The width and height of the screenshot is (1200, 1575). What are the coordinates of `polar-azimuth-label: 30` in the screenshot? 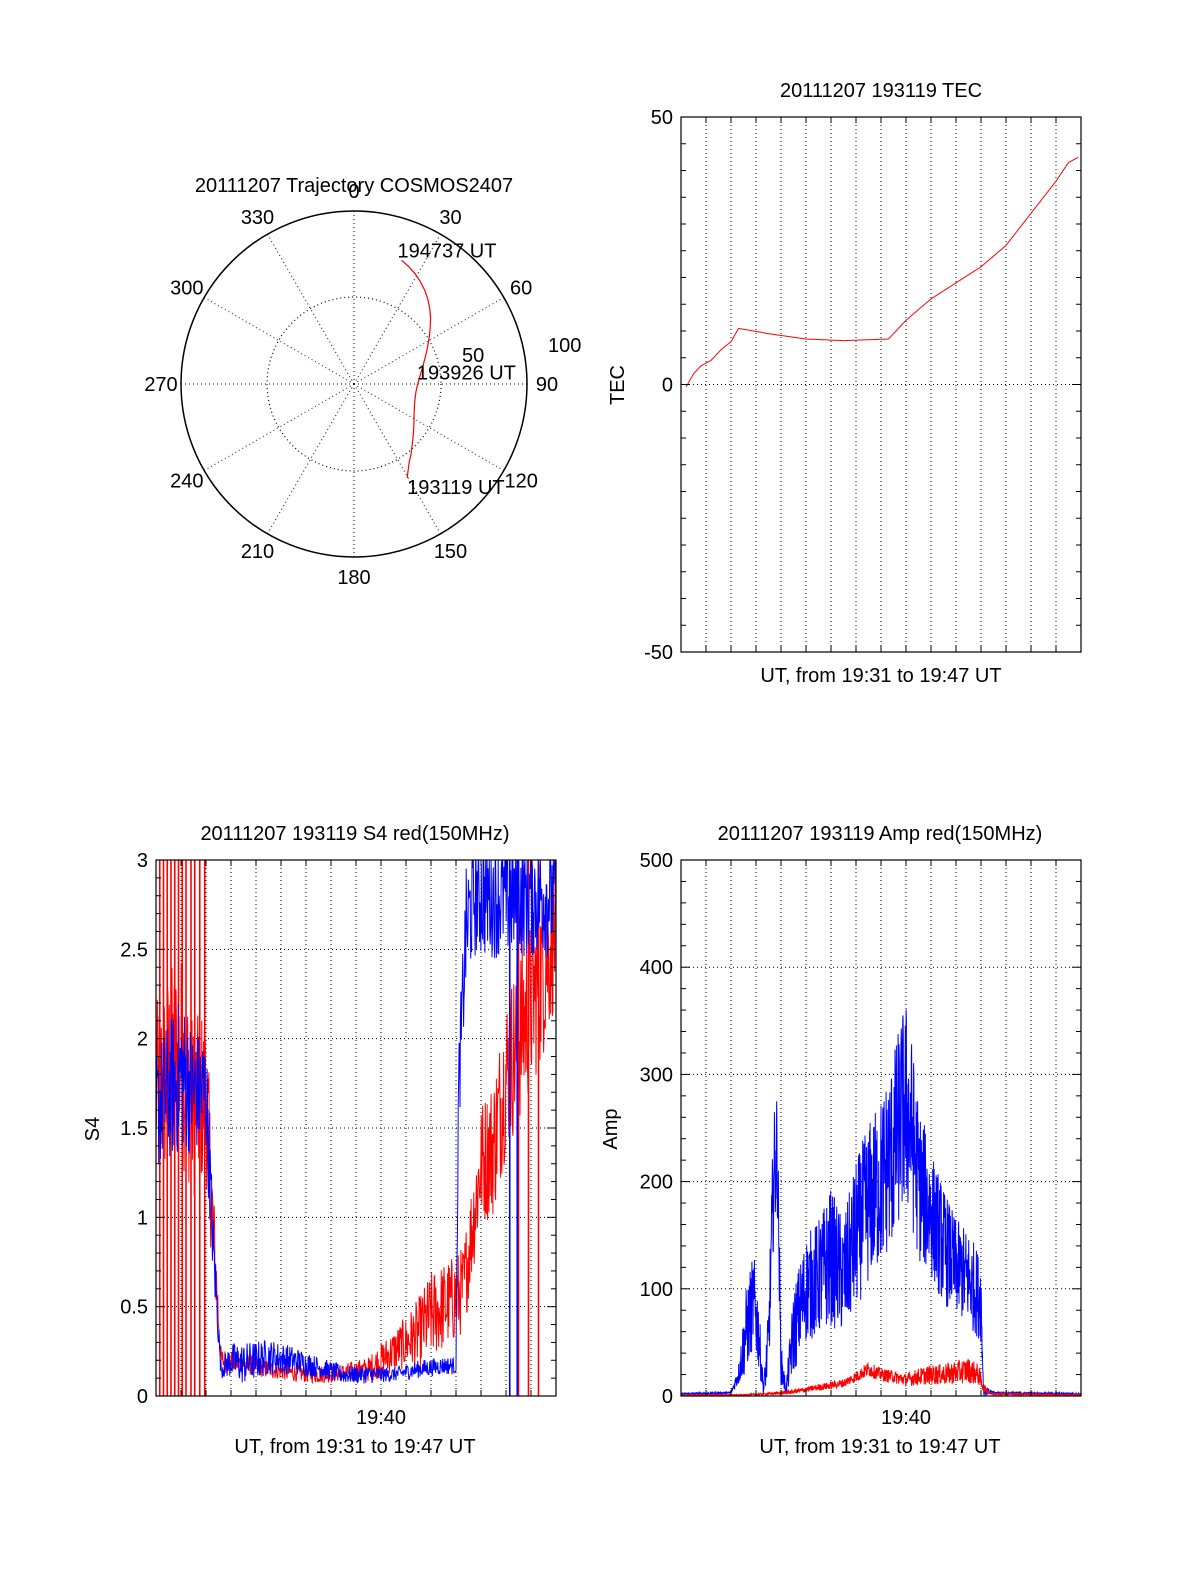 It's located at (450, 218).